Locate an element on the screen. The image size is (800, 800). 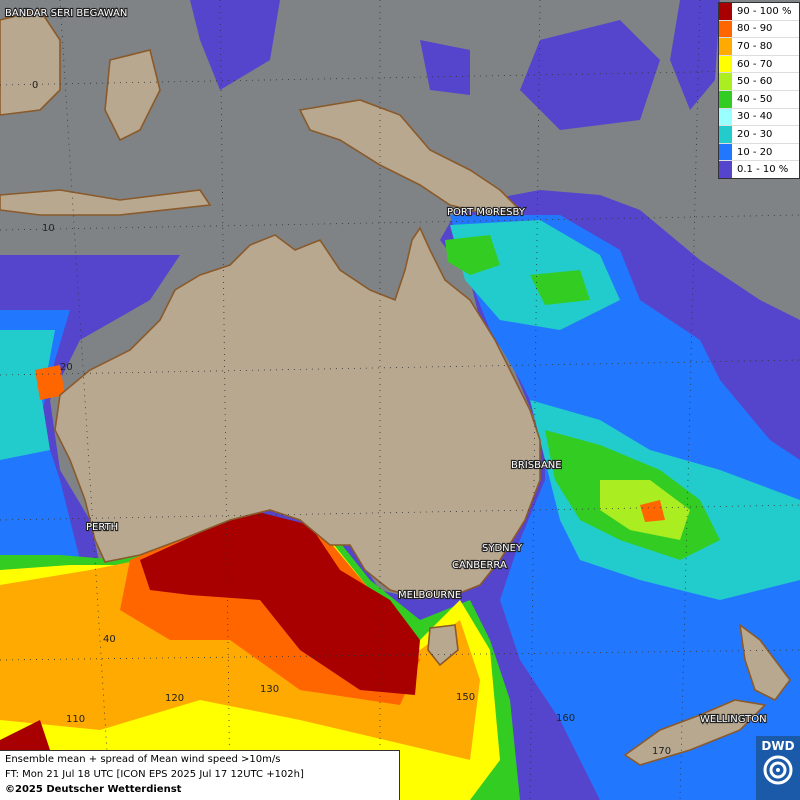
legend-row: 30 - 40 is located at coordinates (759, 117).